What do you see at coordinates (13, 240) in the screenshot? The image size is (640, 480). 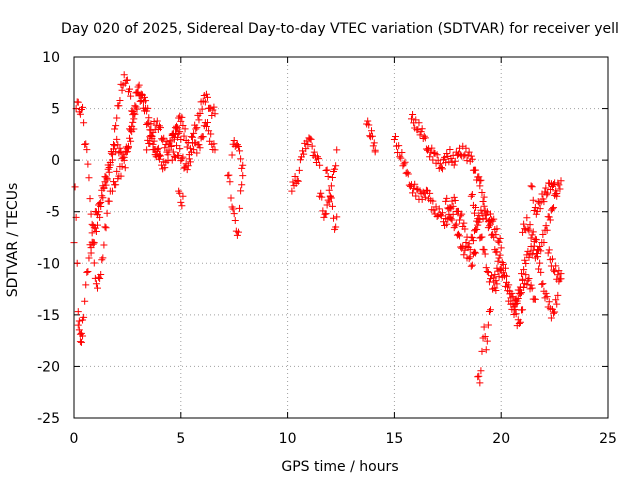 I see `y-axis-label: SDTVAR / TECUs` at bounding box center [13, 240].